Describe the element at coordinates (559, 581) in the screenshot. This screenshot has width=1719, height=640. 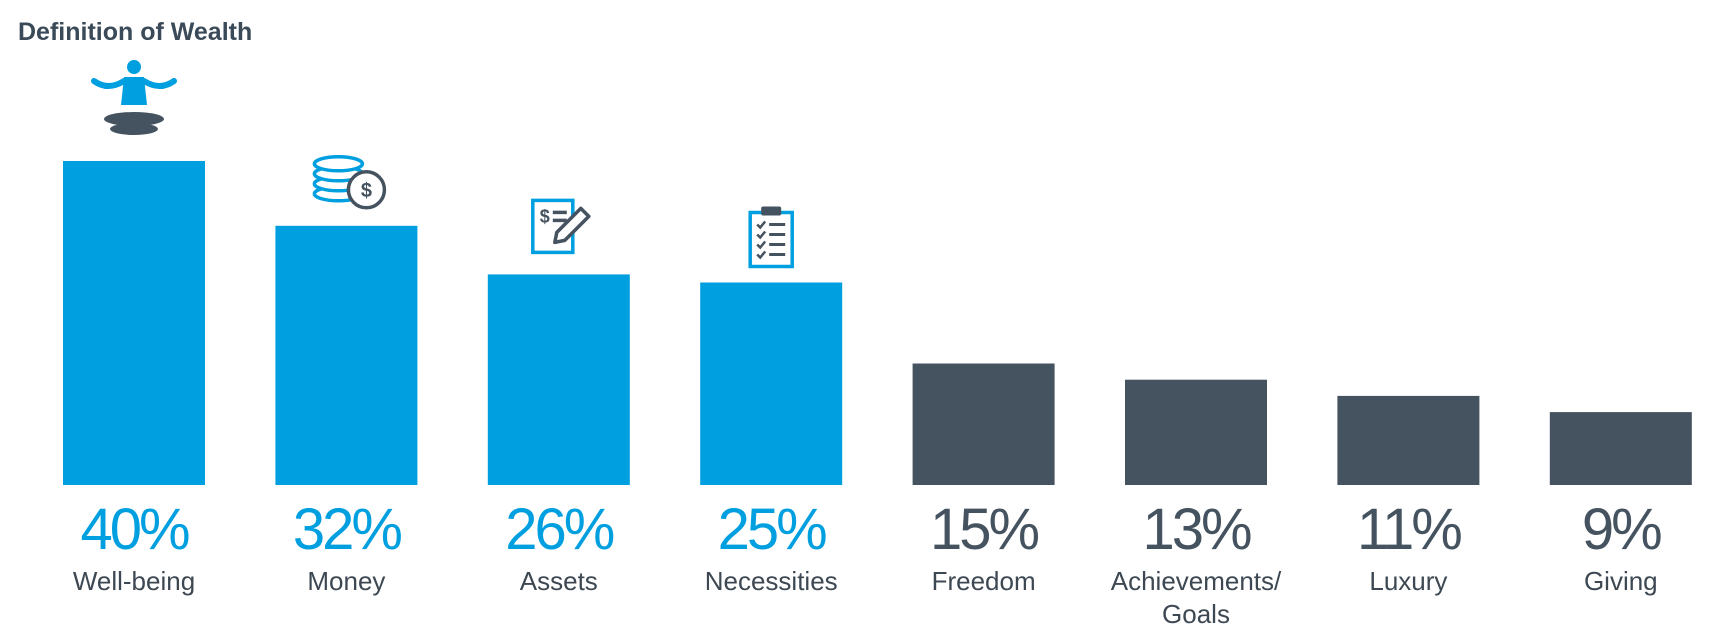
I see `category-label: Assets` at that location.